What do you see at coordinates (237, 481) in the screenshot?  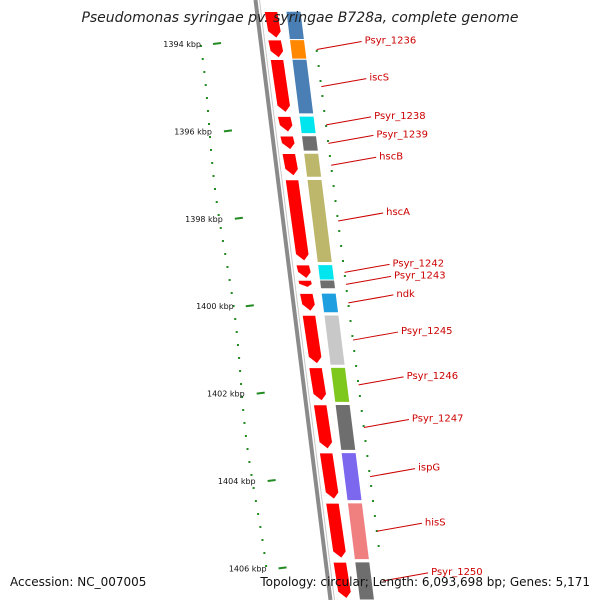 I see `tick-label: 1404 kbp` at bounding box center [237, 481].